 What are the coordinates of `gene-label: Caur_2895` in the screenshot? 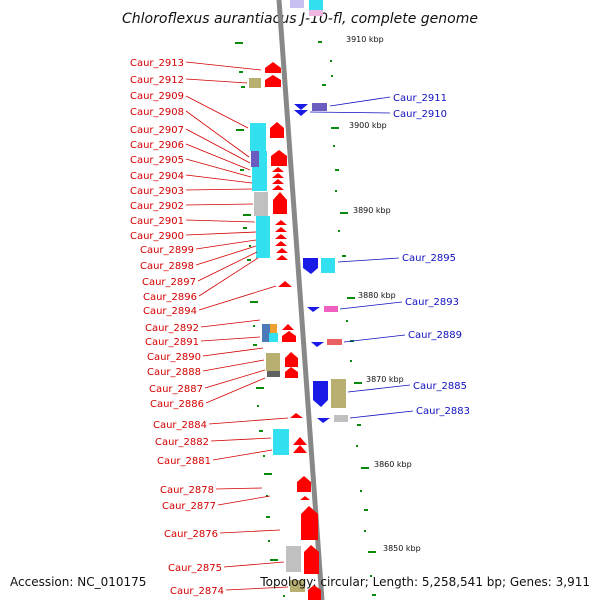 It's located at (429, 258).